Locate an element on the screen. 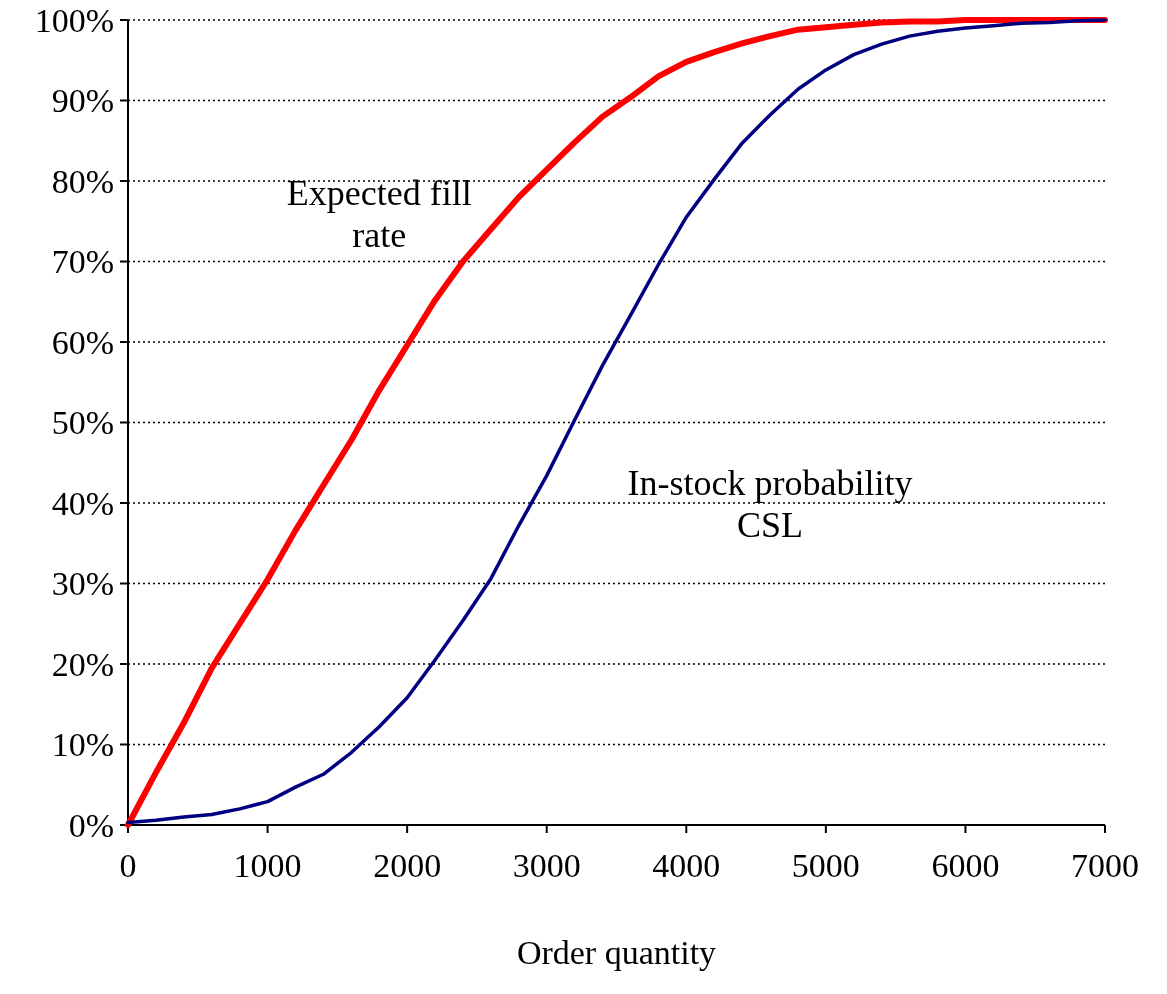 The width and height of the screenshot is (1167, 994). x-axis-title: Order quantity is located at coordinates (616, 952).